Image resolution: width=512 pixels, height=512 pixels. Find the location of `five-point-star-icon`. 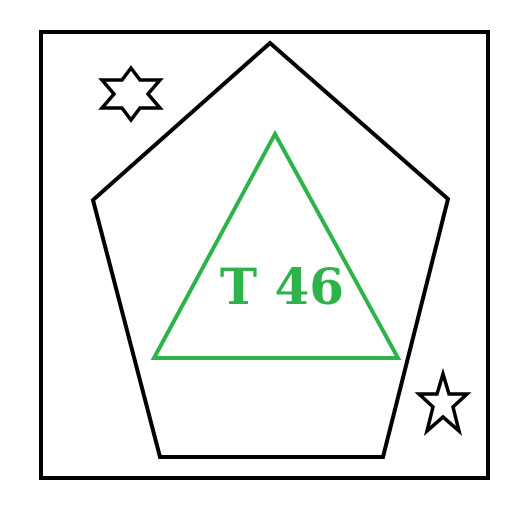

five-point-star-icon is located at coordinates (443, 401).